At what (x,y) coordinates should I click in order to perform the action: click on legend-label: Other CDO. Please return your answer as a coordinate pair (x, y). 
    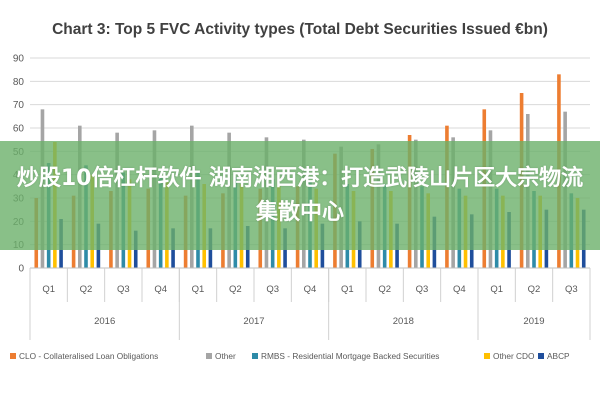
    Looking at the image, I should click on (514, 356).